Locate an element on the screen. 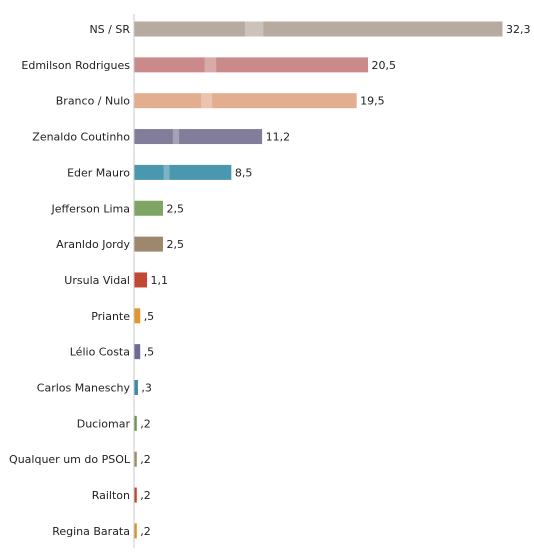 The width and height of the screenshot is (534, 559). value-label-regina-barata: ,2 is located at coordinates (145, 531).